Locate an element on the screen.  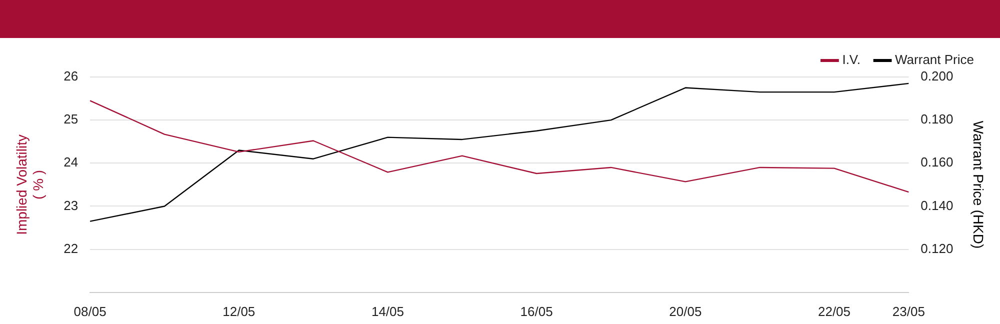
y2-tick-label: 0.180 is located at coordinates (937, 119).